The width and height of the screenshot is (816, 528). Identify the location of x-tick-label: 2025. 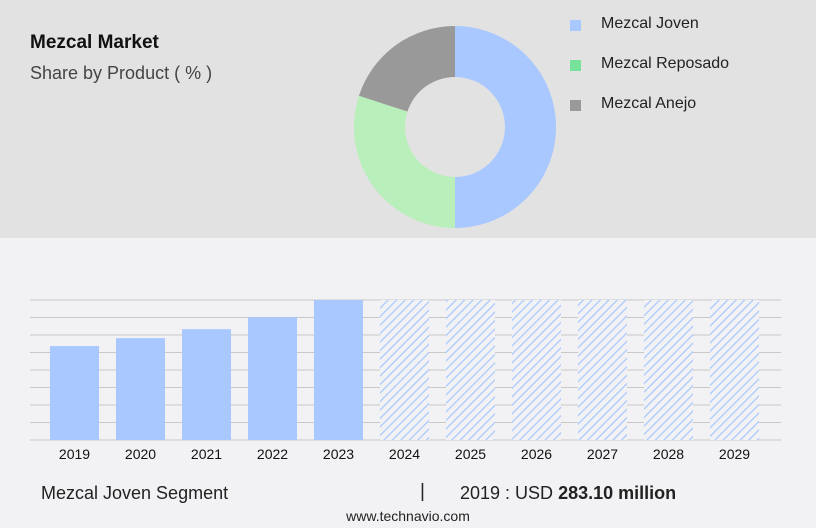
(470, 454).